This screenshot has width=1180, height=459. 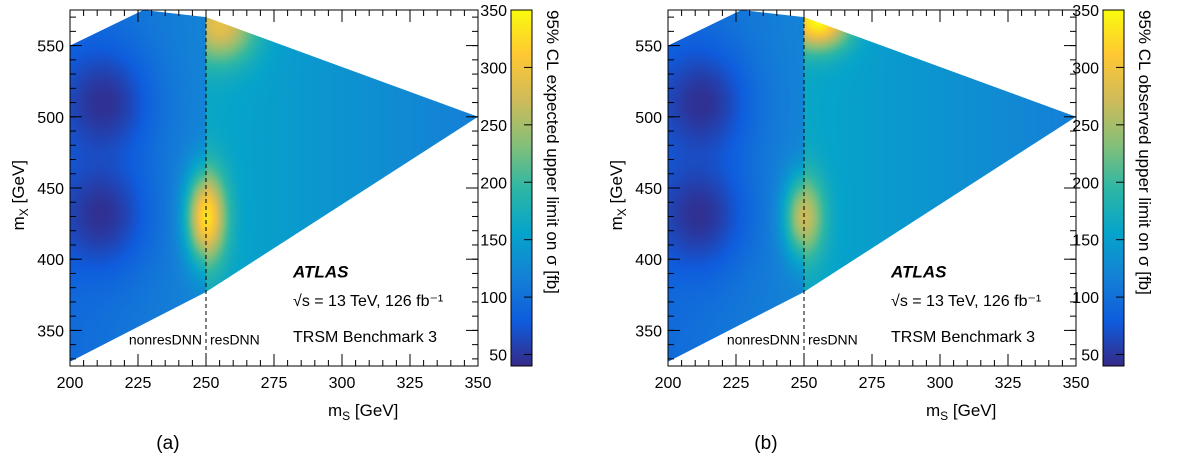 What do you see at coordinates (552, 152) in the screenshot?
I see `colorbar-label: 95% CL expected upper limit on σ [fb]` at bounding box center [552, 152].